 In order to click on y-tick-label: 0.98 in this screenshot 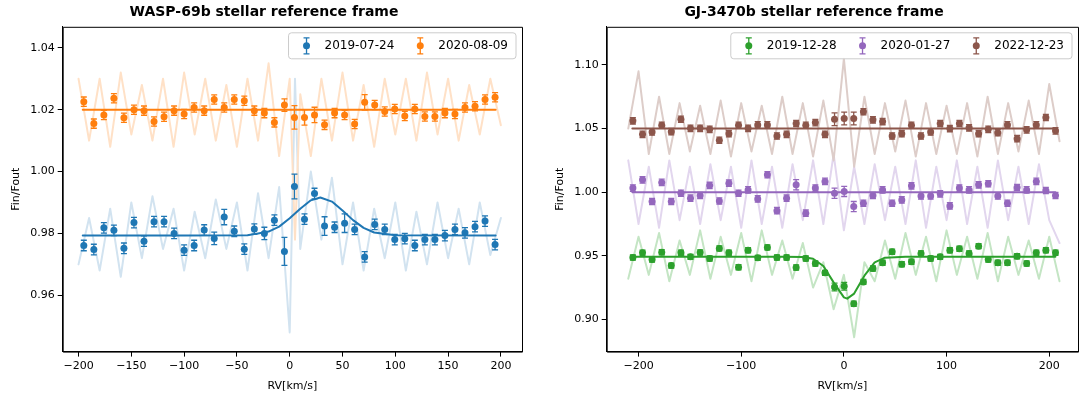, I will do `click(42, 233)`.